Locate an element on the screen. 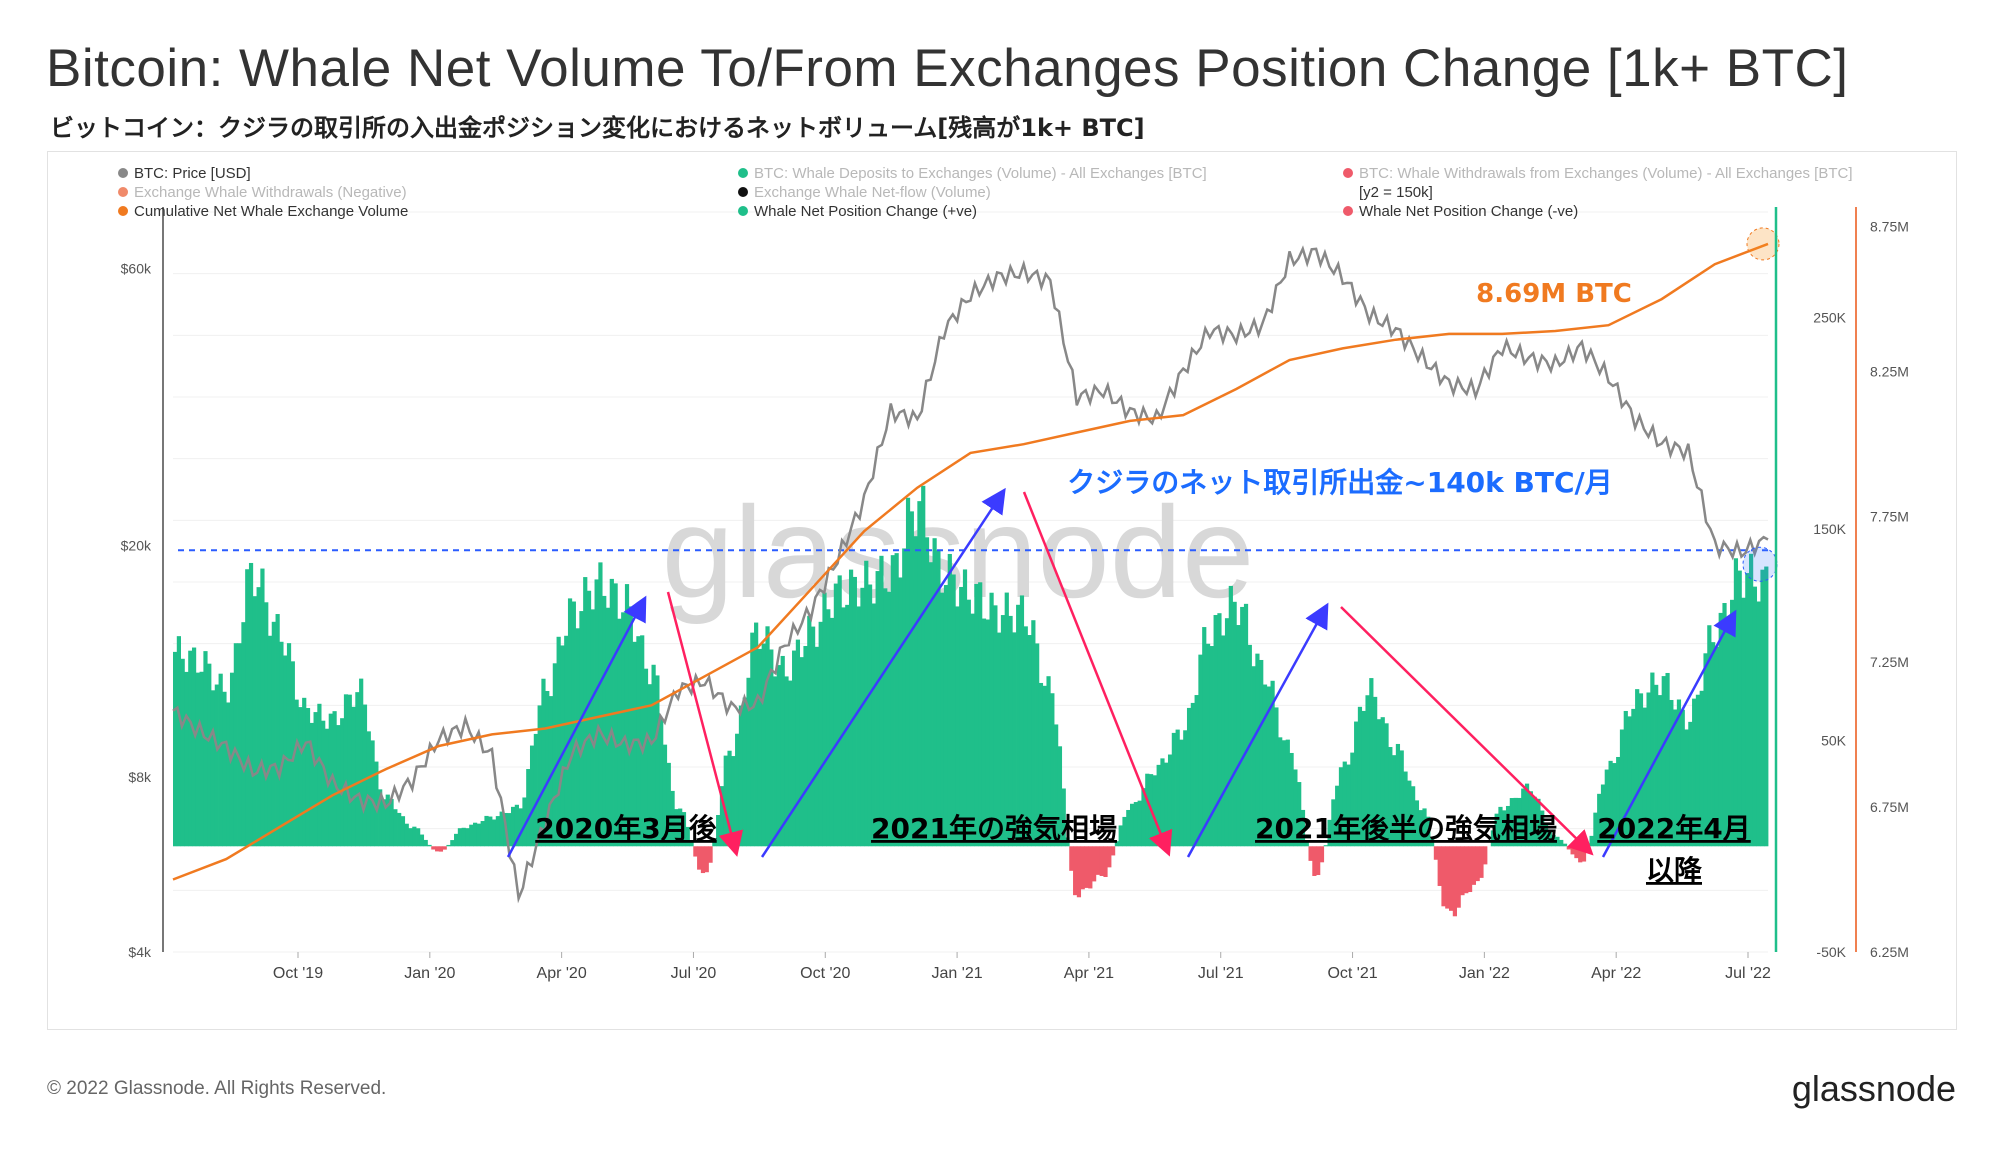  annotation-label: 2021年の強気相場 is located at coordinates (994, 828).